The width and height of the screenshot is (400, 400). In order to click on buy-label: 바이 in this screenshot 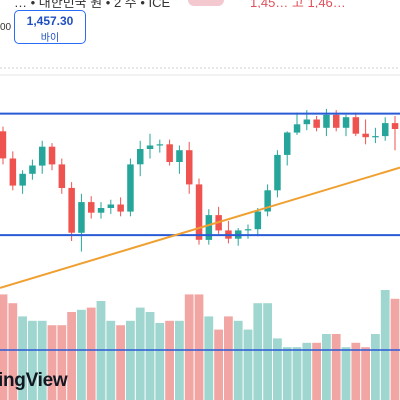, I will do `click(50, 38)`.